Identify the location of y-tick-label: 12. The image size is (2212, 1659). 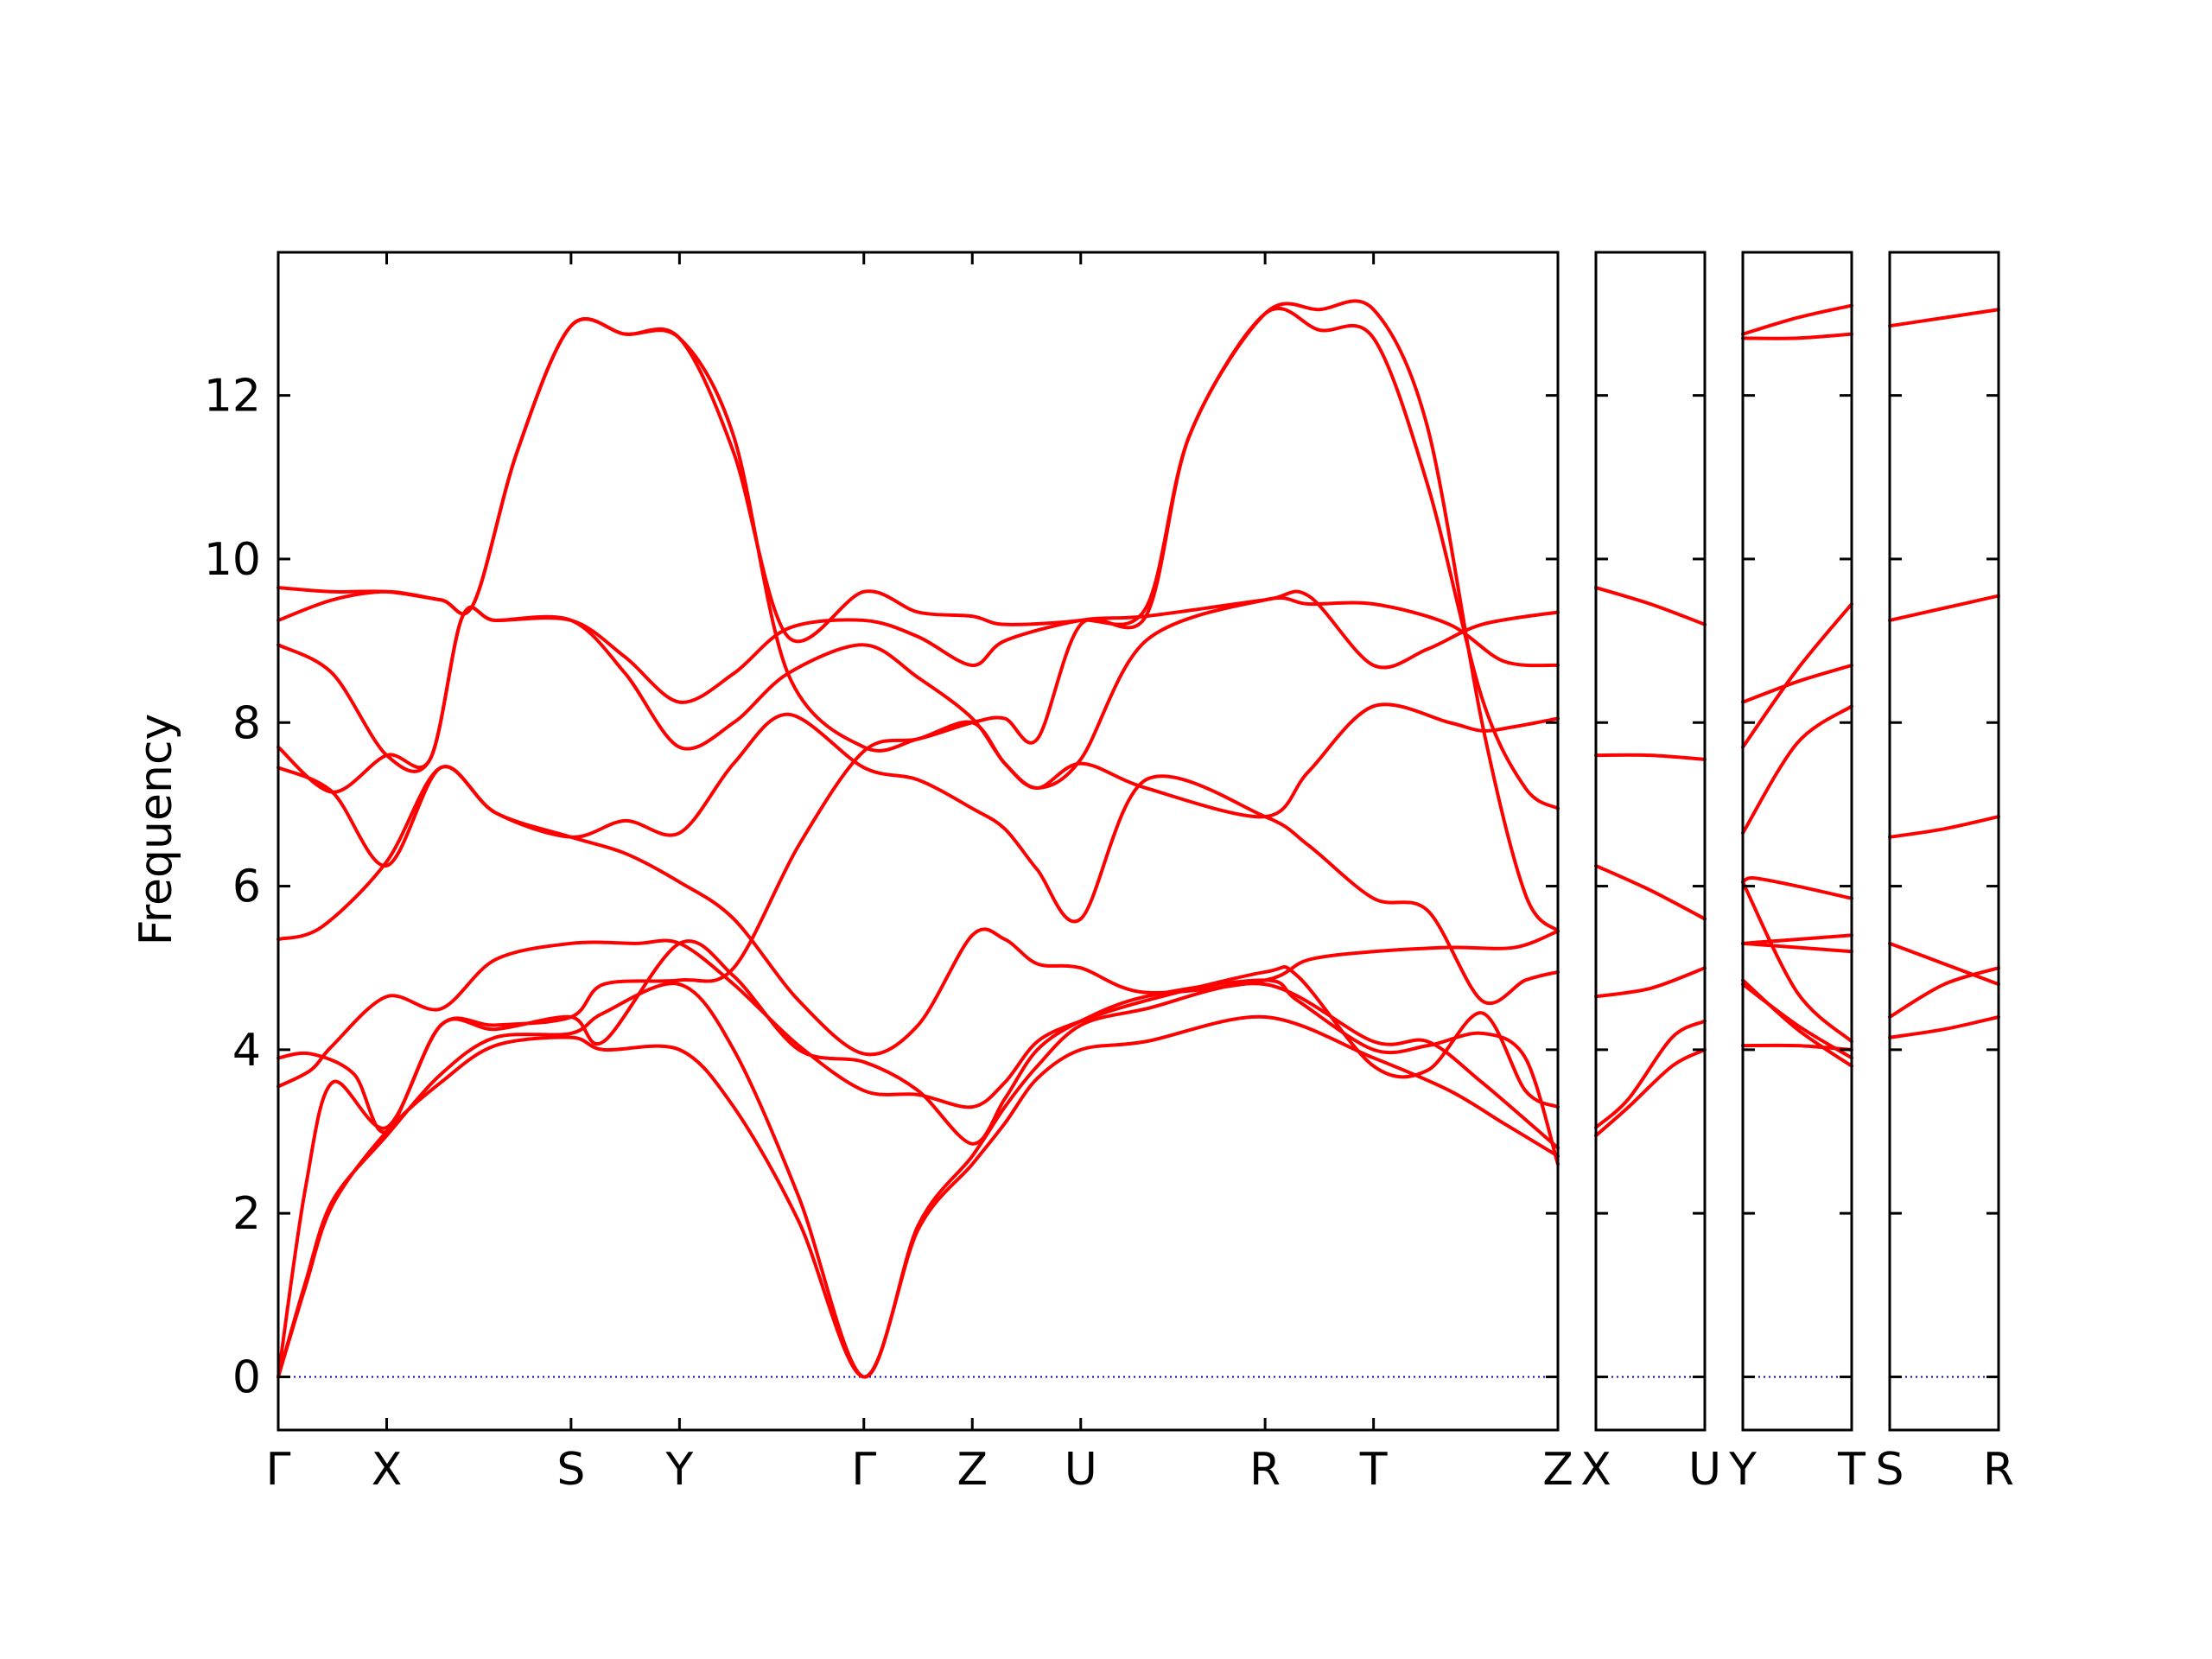
(232, 397).